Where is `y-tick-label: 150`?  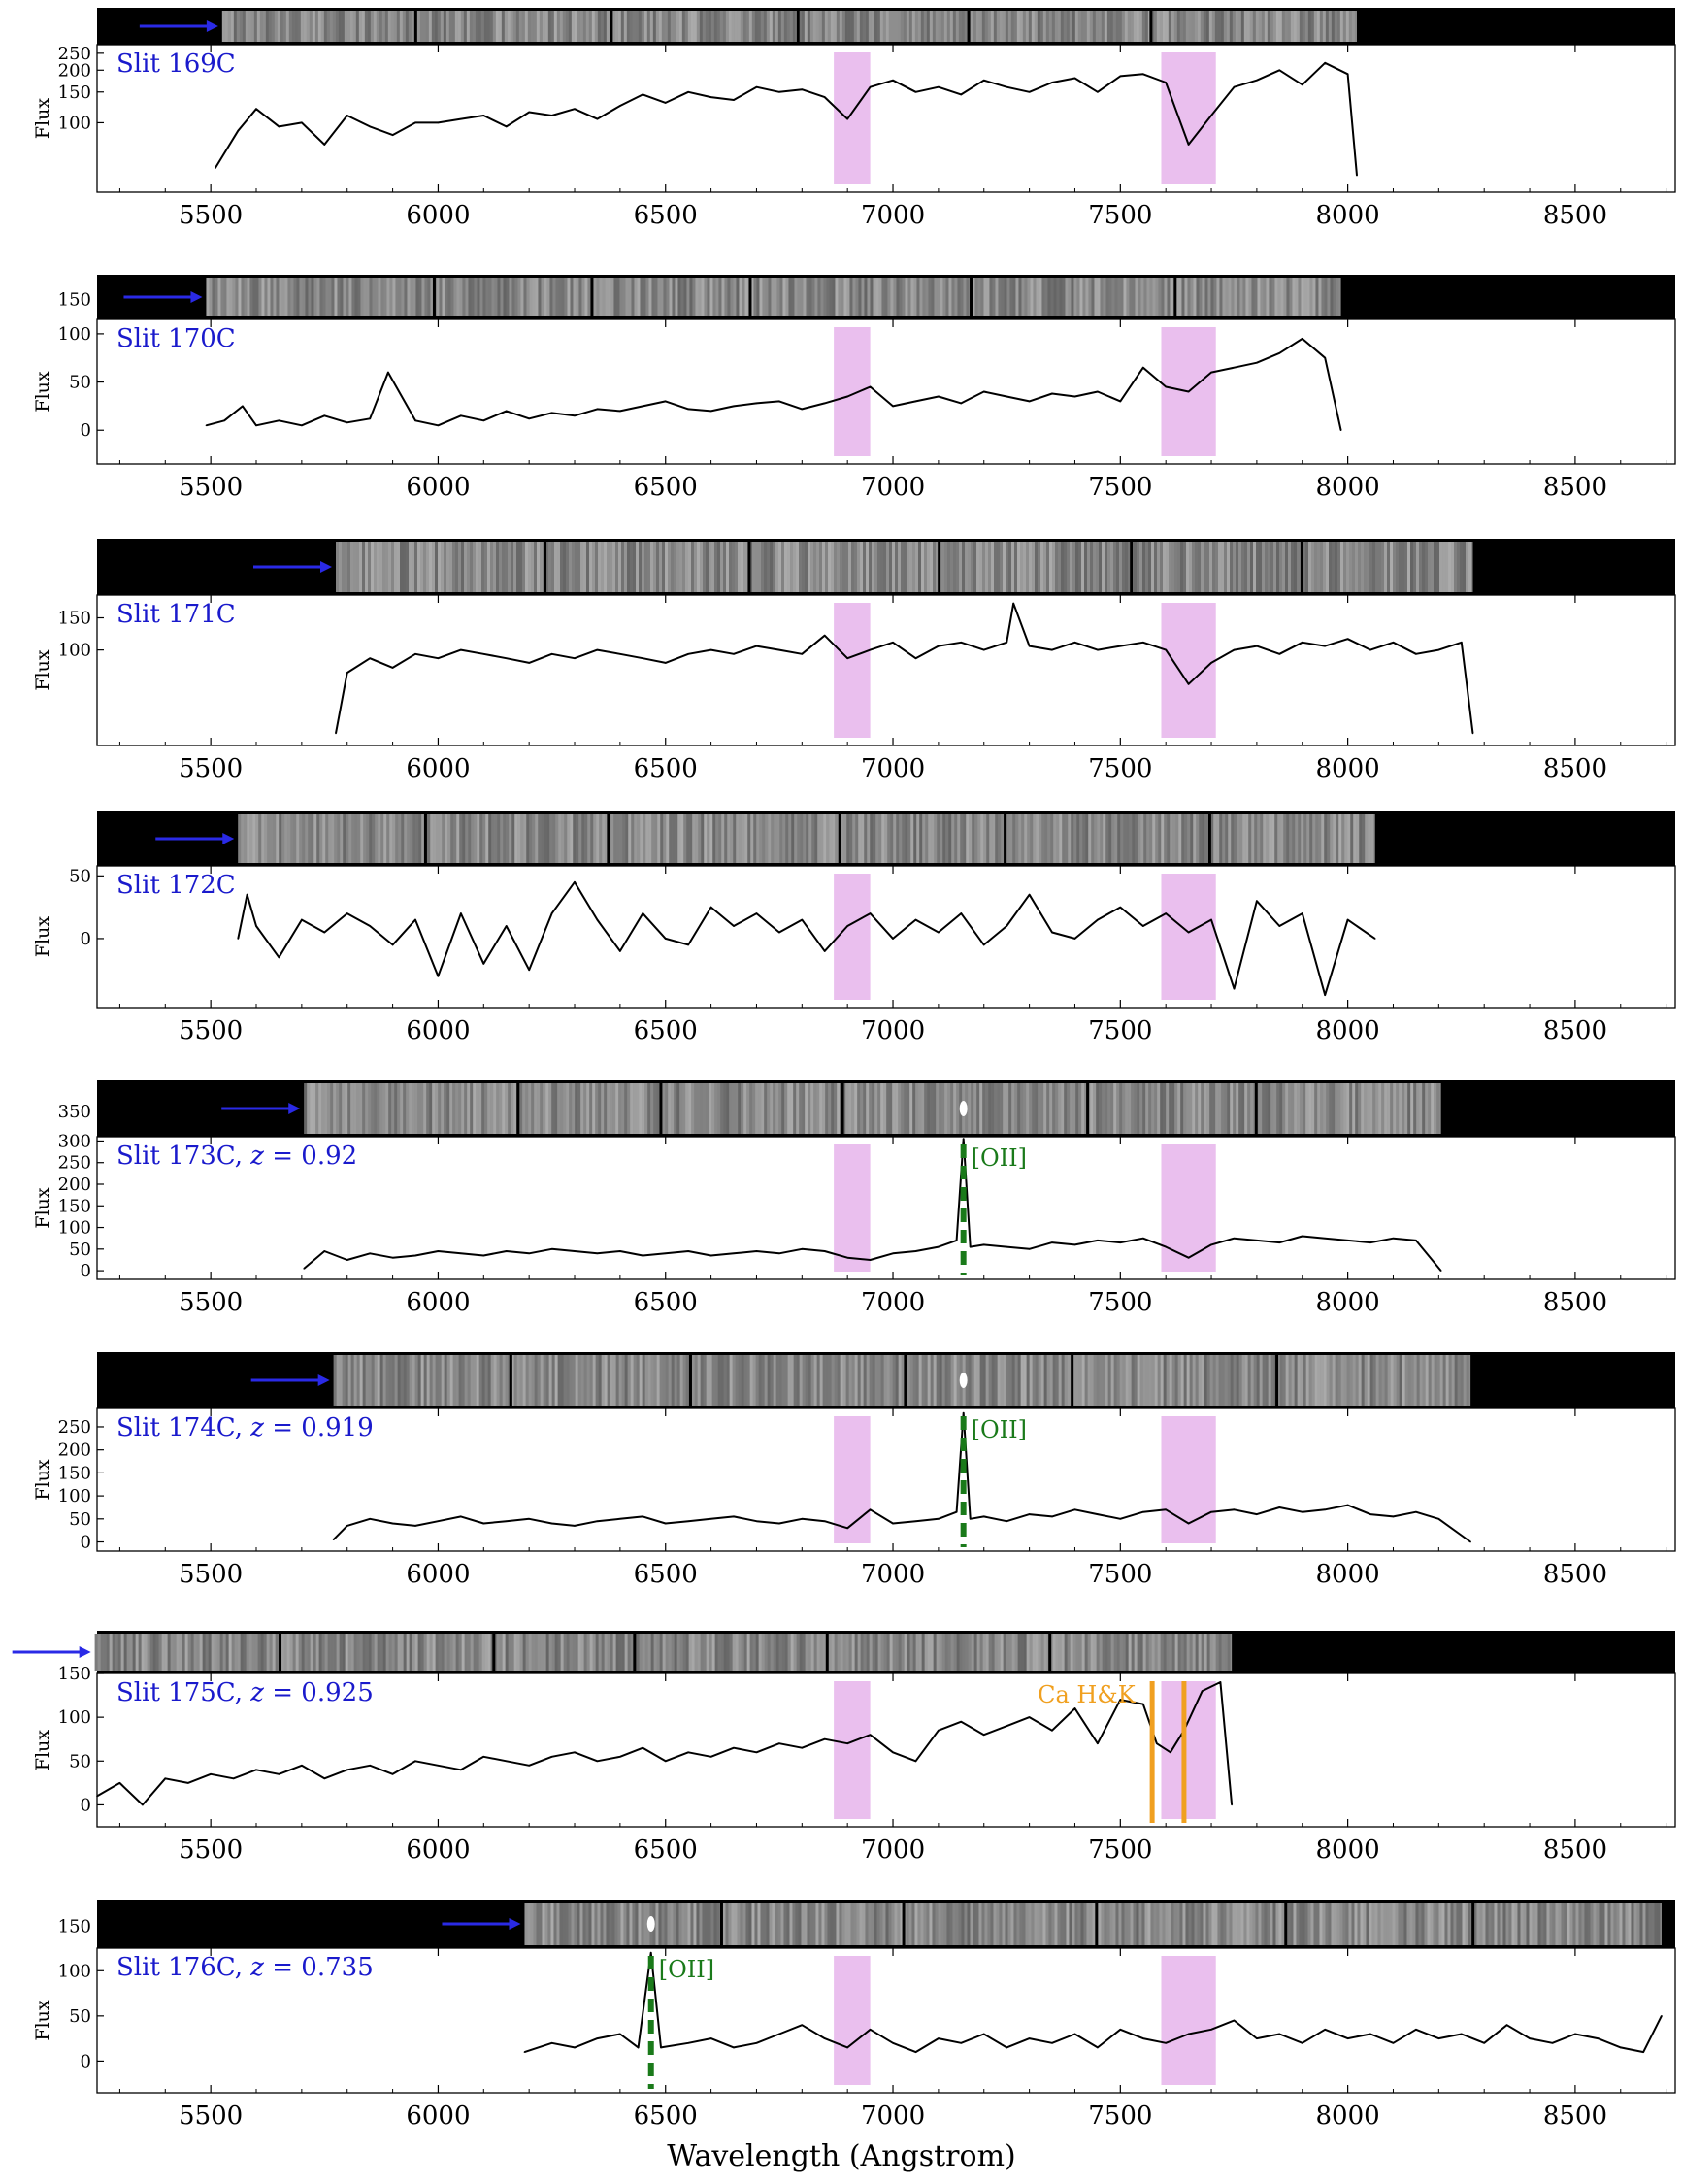 y-tick-label: 150 is located at coordinates (74, 1206).